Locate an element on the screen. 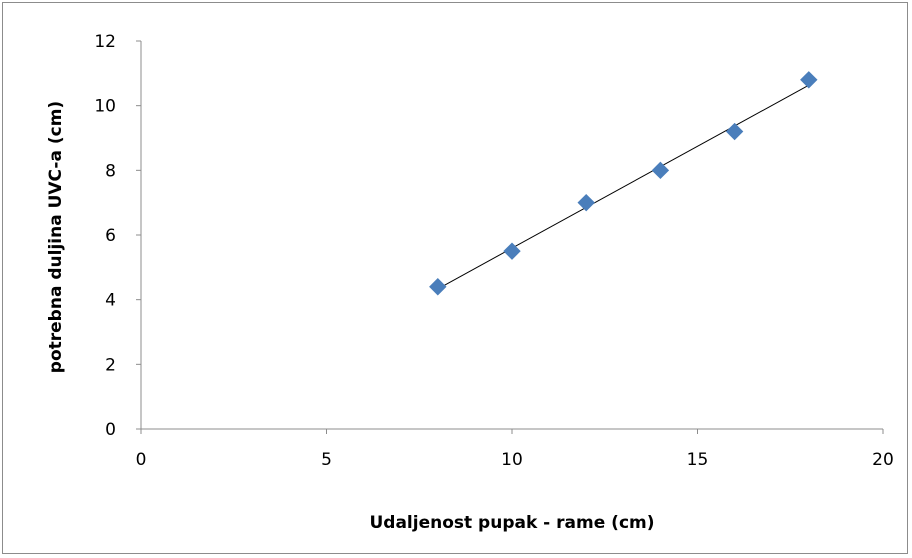  y-tick-label: 0 is located at coordinates (110, 430).